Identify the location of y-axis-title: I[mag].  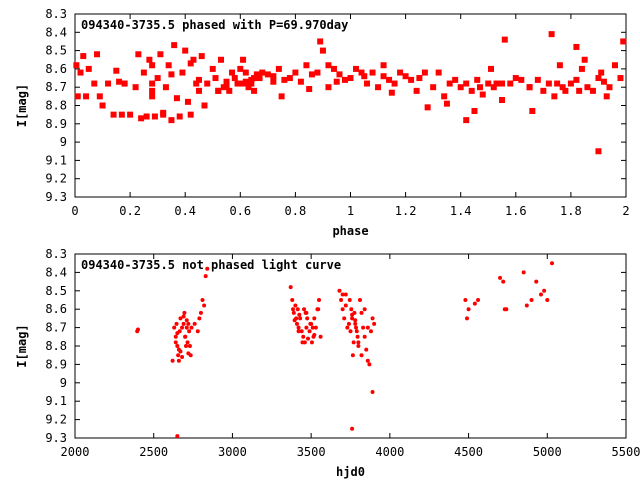
(22, 105).